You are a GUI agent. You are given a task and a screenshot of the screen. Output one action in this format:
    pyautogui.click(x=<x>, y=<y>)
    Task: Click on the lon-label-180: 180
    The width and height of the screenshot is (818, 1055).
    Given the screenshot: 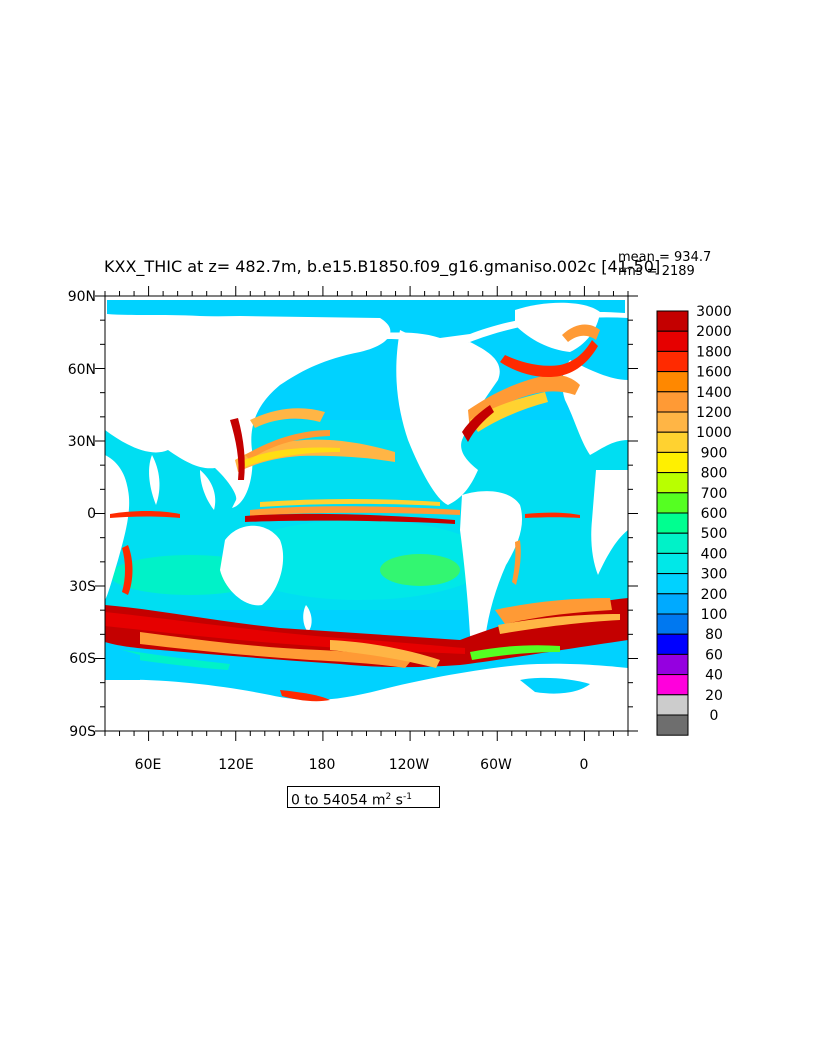 What is the action you would take?
    pyautogui.click(x=322, y=765)
    